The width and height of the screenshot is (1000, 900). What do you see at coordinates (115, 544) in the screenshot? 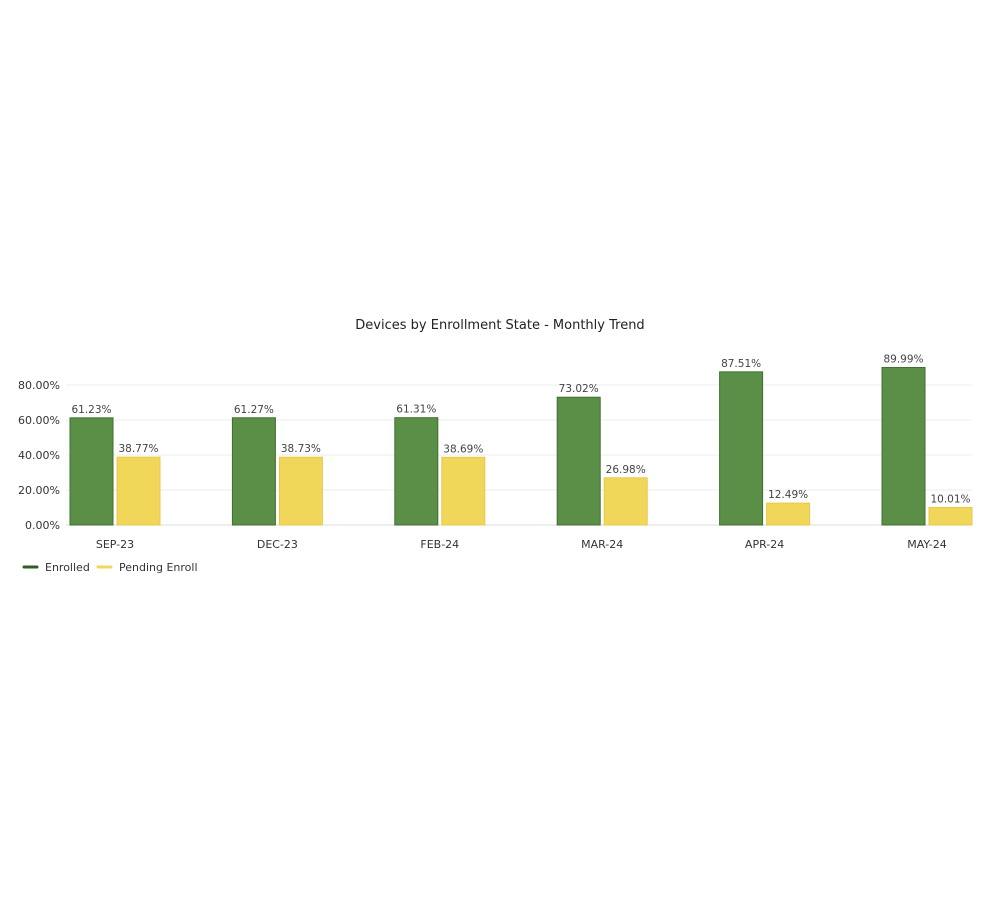
I see `x-tick-label: SEP-23` at bounding box center [115, 544].